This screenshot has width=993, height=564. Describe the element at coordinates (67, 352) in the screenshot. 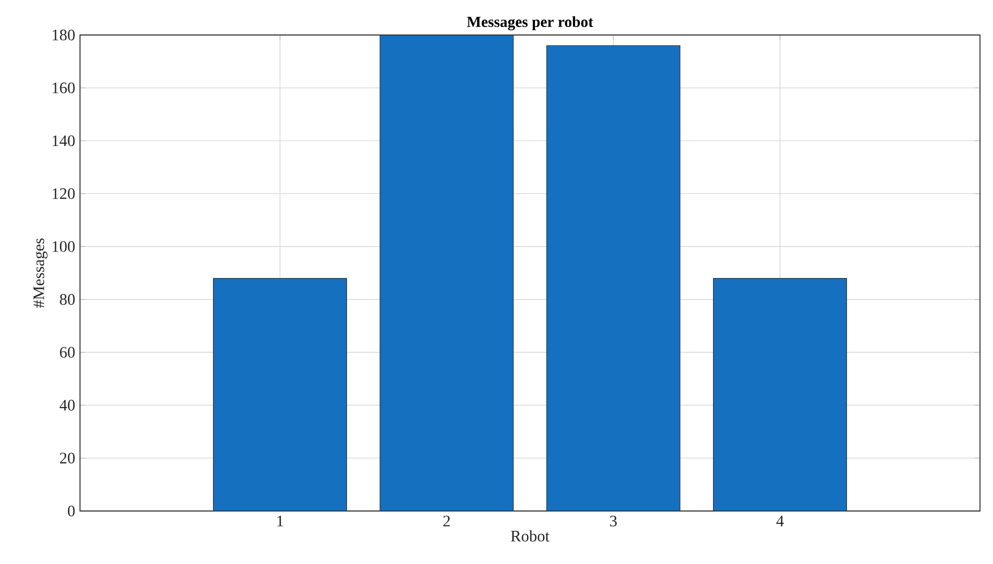

I see `y-tick-label: 60` at that location.